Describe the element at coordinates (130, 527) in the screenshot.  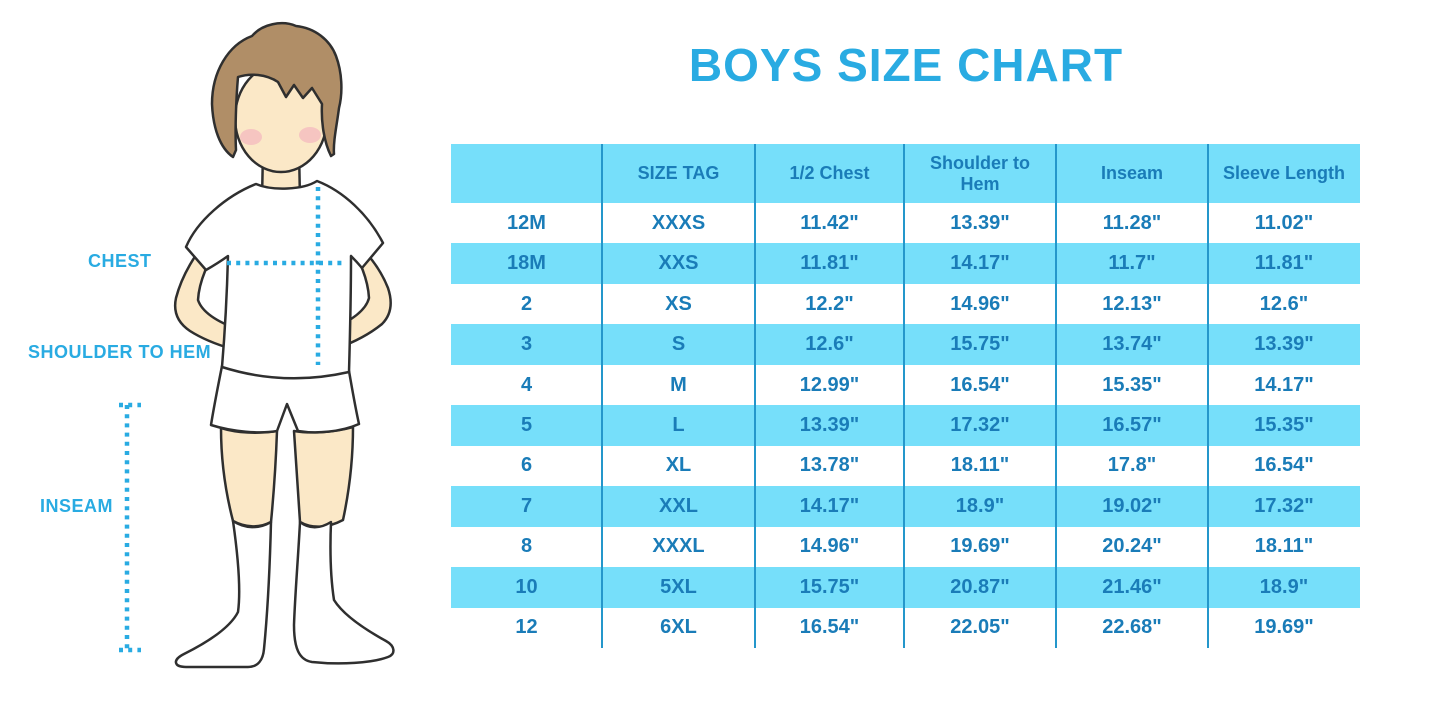
I see `inseam-measure-line` at that location.